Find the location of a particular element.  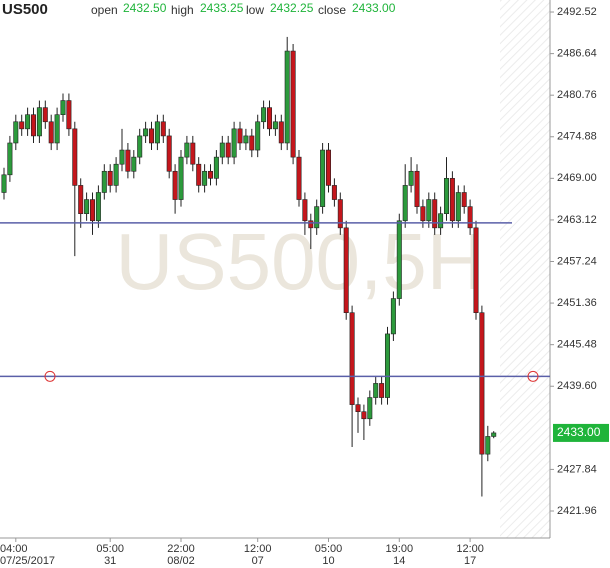

x-date-label: 14 is located at coordinates (399, 561).